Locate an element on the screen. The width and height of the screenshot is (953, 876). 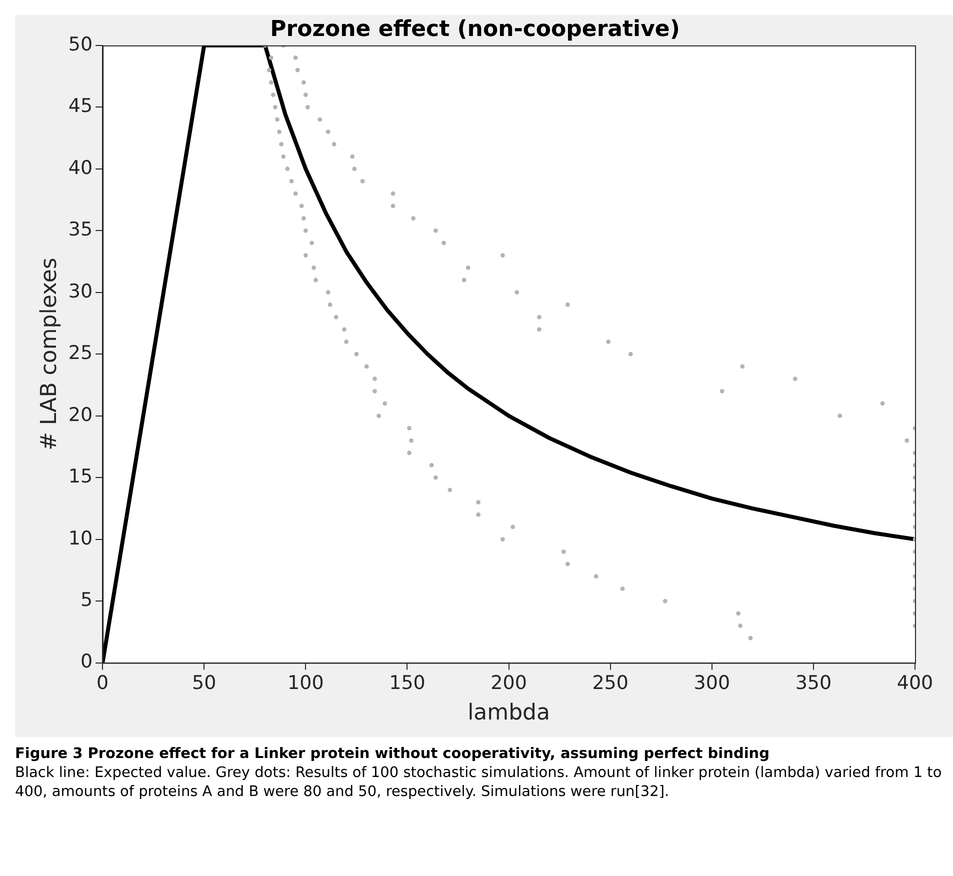
y-tick-label: 15 is located at coordinates (80, 477).